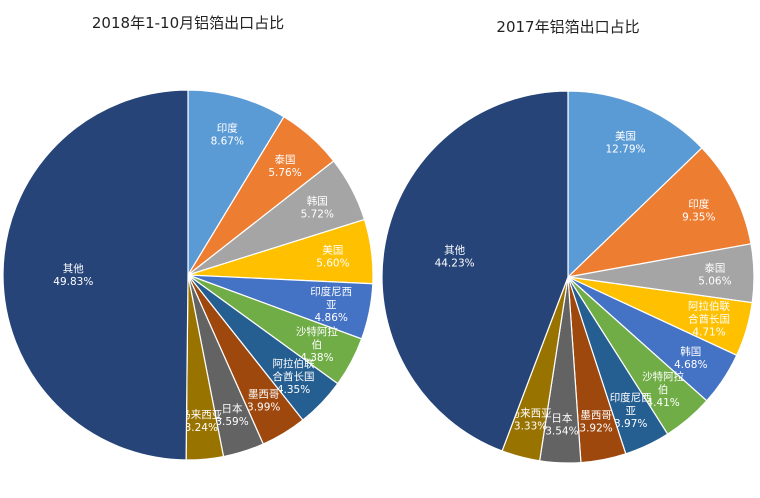  What do you see at coordinates (595, 429) in the screenshot?
I see `slice-value-label: 3.92%` at bounding box center [595, 429].